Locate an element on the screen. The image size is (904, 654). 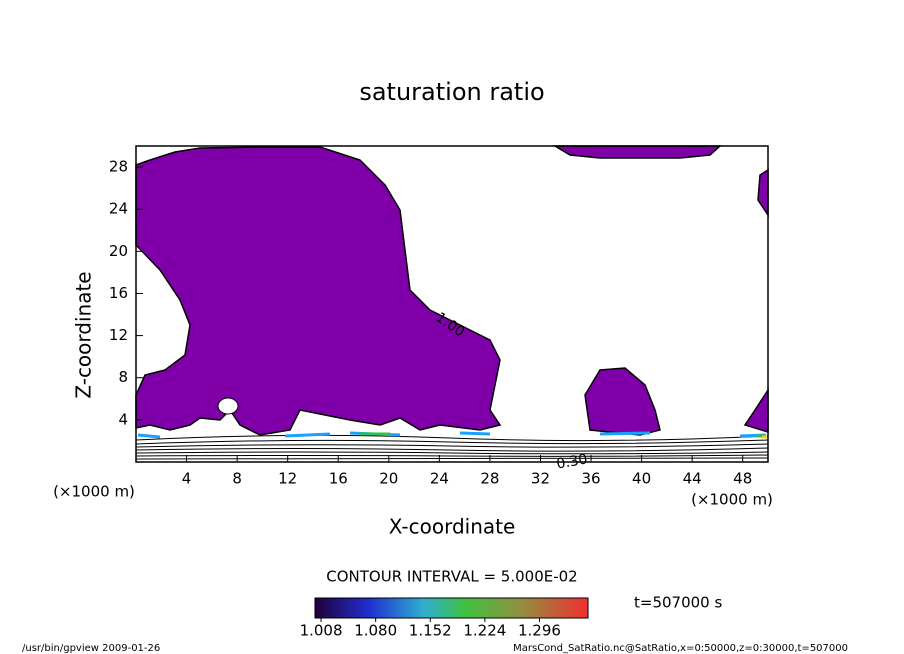
colorbar-tick-label: 1.224 is located at coordinates (484, 631).